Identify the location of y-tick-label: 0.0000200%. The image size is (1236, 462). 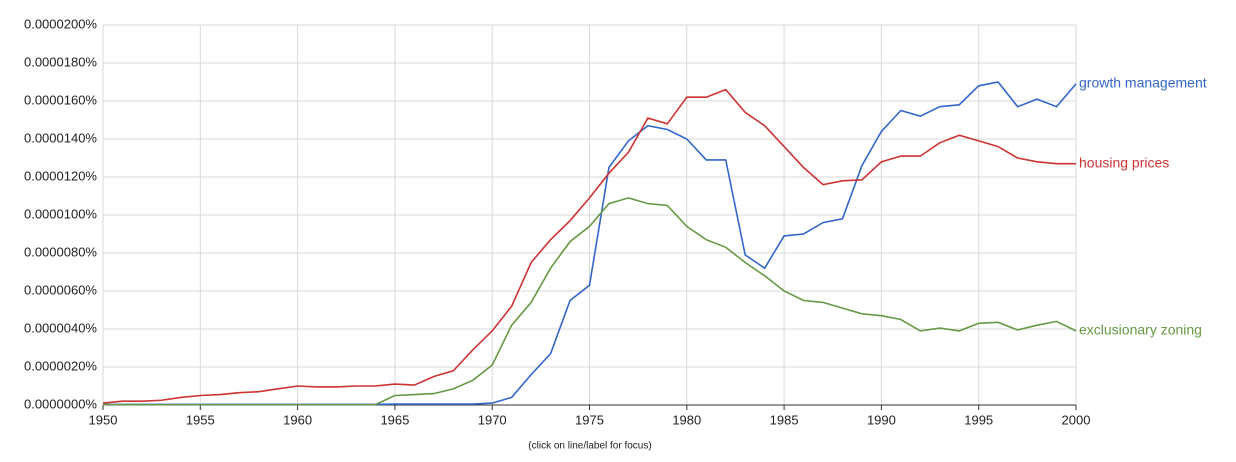
(60, 23).